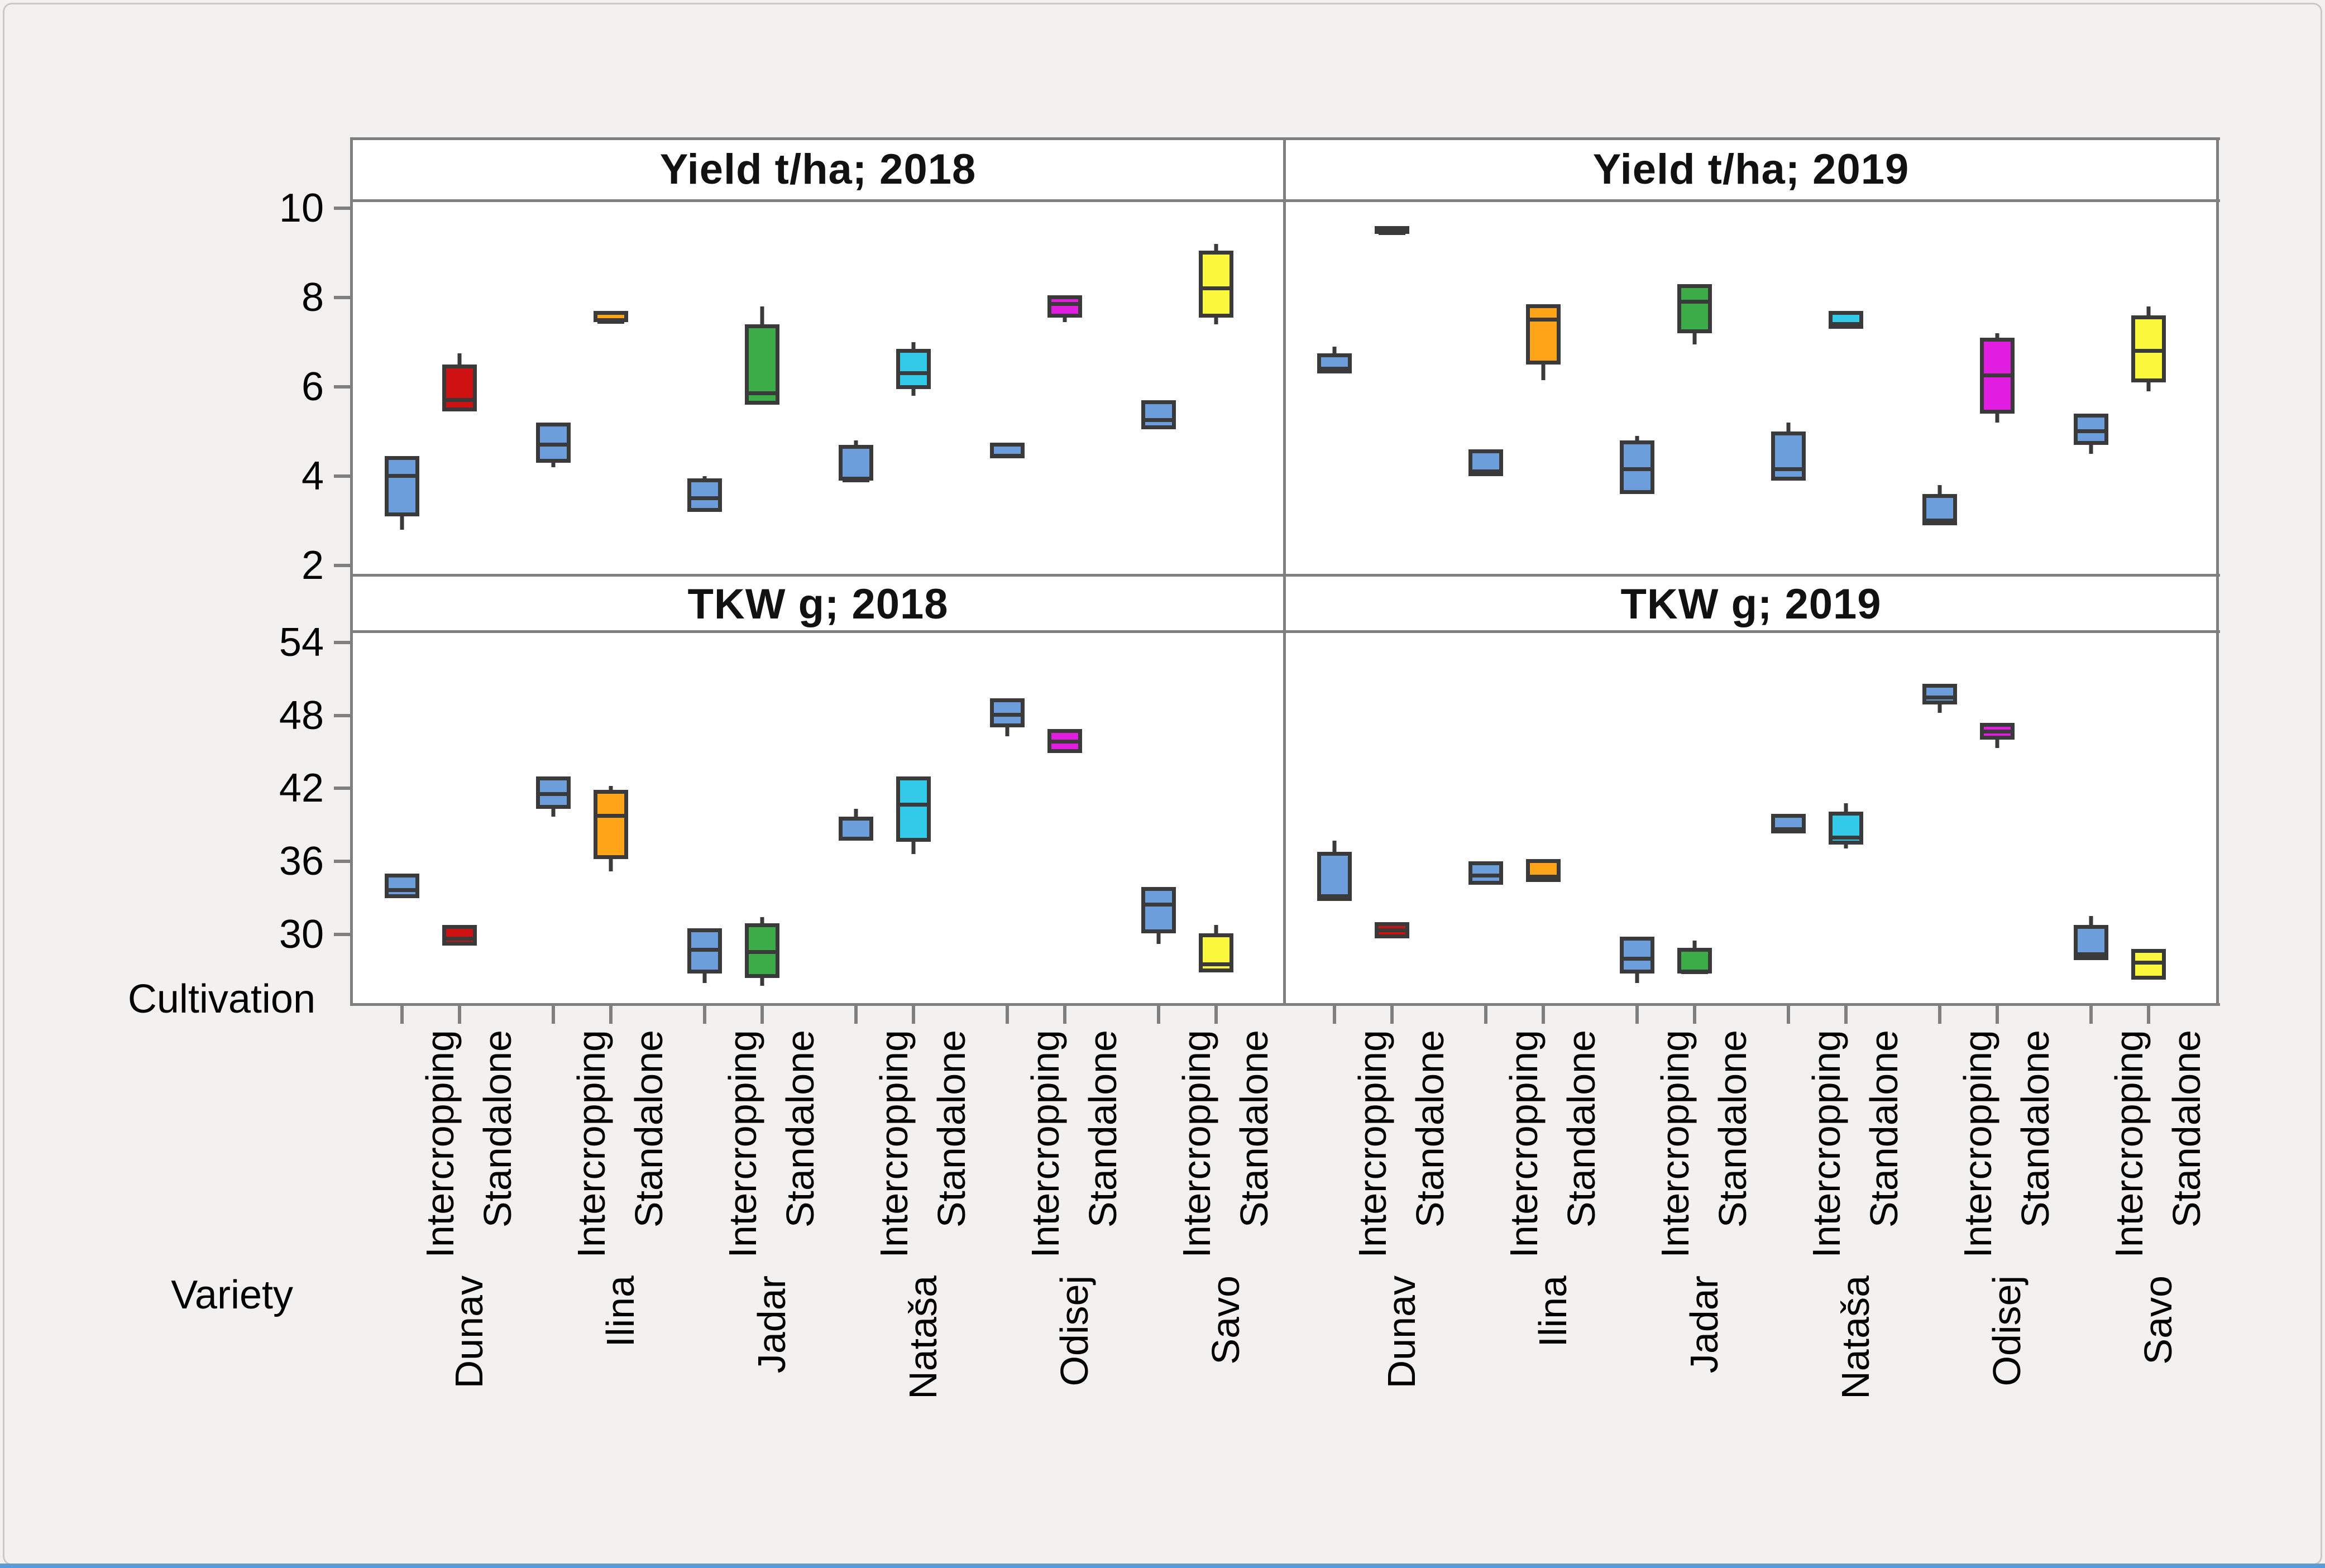 Image resolution: width=2325 pixels, height=1568 pixels. What do you see at coordinates (704, 951) in the screenshot?
I see `boxplot-box-Jadar-Intercropping` at bounding box center [704, 951].